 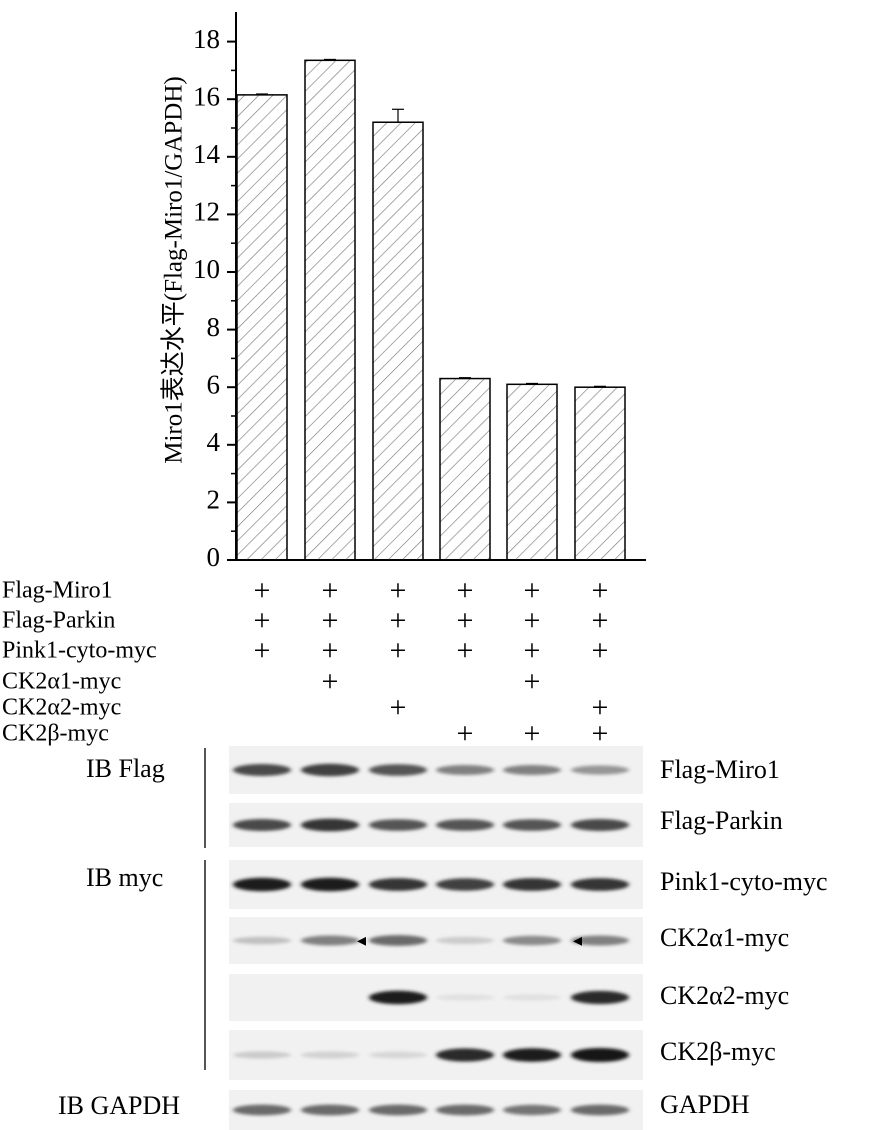 I want to click on y-axis-label: Miro1表达水平(Flag-Miro1/GAPDH), so click(x=174, y=270).